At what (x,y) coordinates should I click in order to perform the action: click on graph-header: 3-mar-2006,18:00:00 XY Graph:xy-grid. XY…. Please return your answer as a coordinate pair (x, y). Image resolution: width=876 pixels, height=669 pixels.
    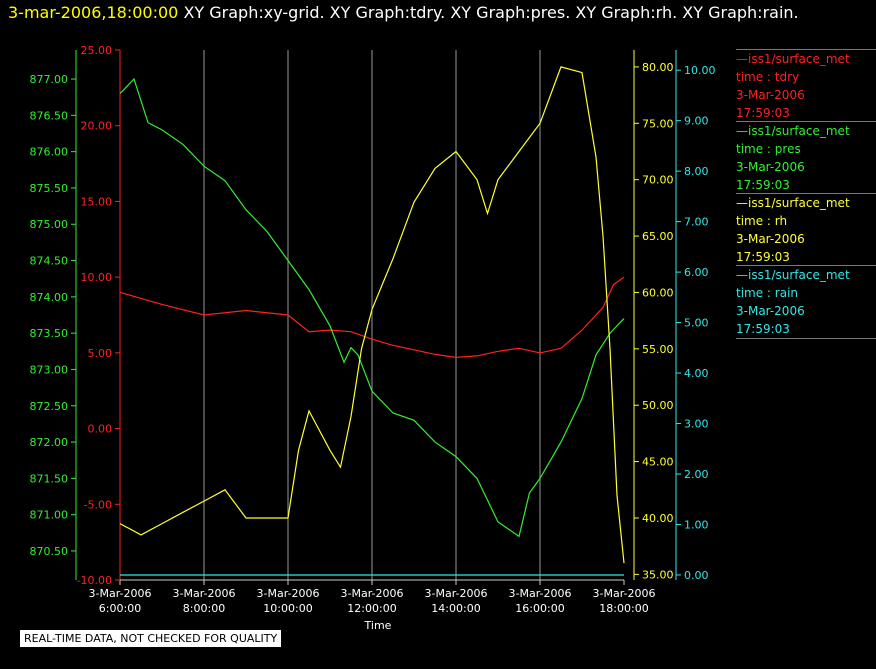
    Looking at the image, I should click on (403, 12).